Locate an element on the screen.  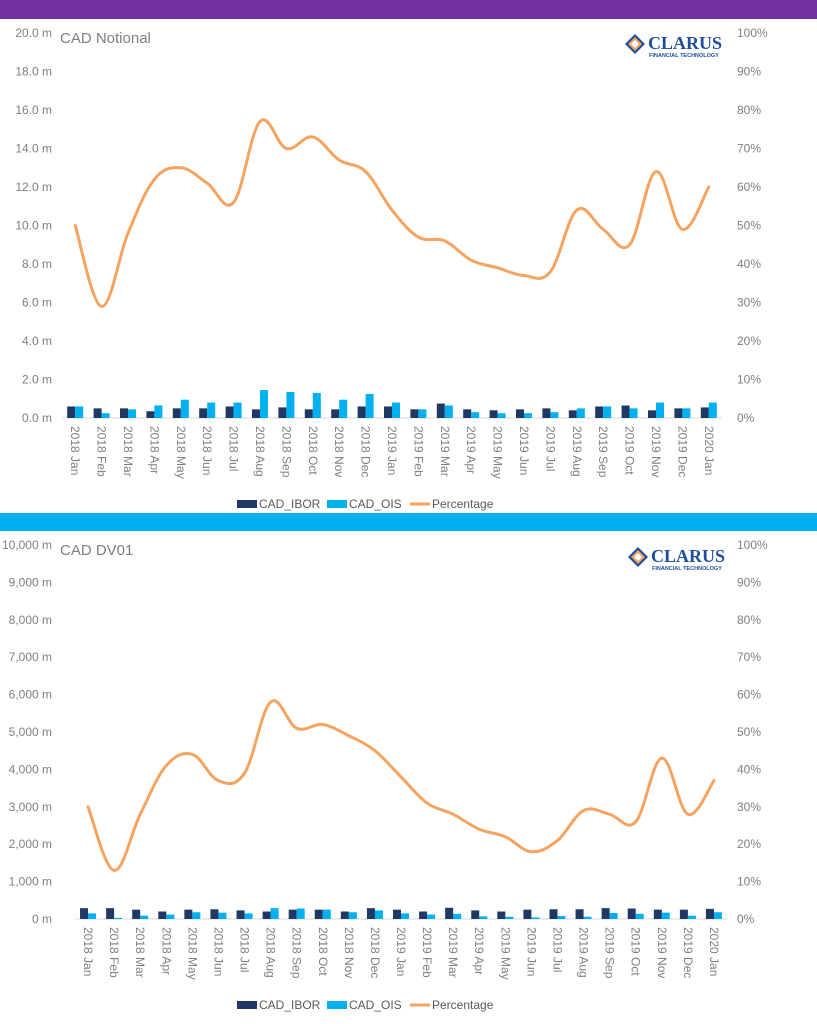
x-axis-tick-label: 2019 Sep is located at coordinates (610, 953).